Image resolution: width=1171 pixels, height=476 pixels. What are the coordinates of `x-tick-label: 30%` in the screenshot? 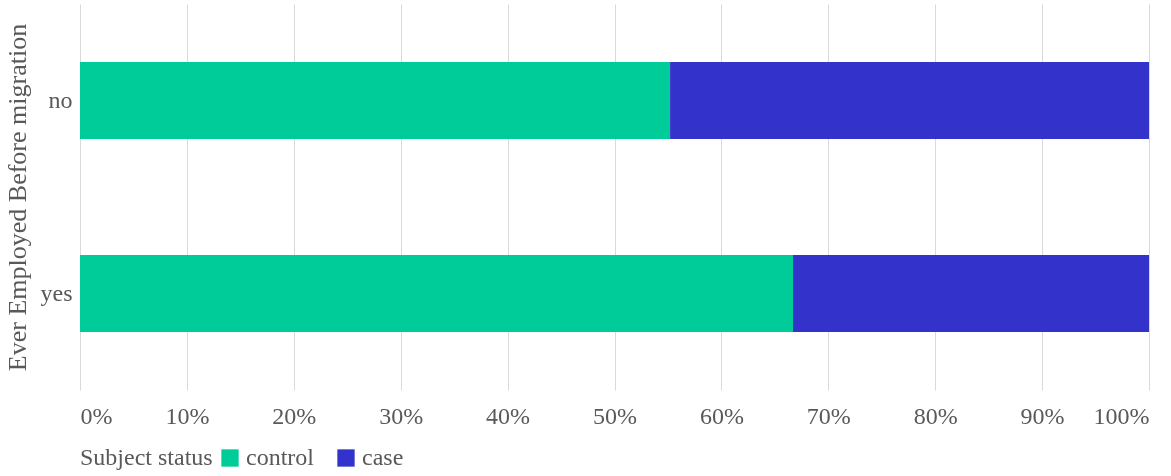 It's located at (401, 415).